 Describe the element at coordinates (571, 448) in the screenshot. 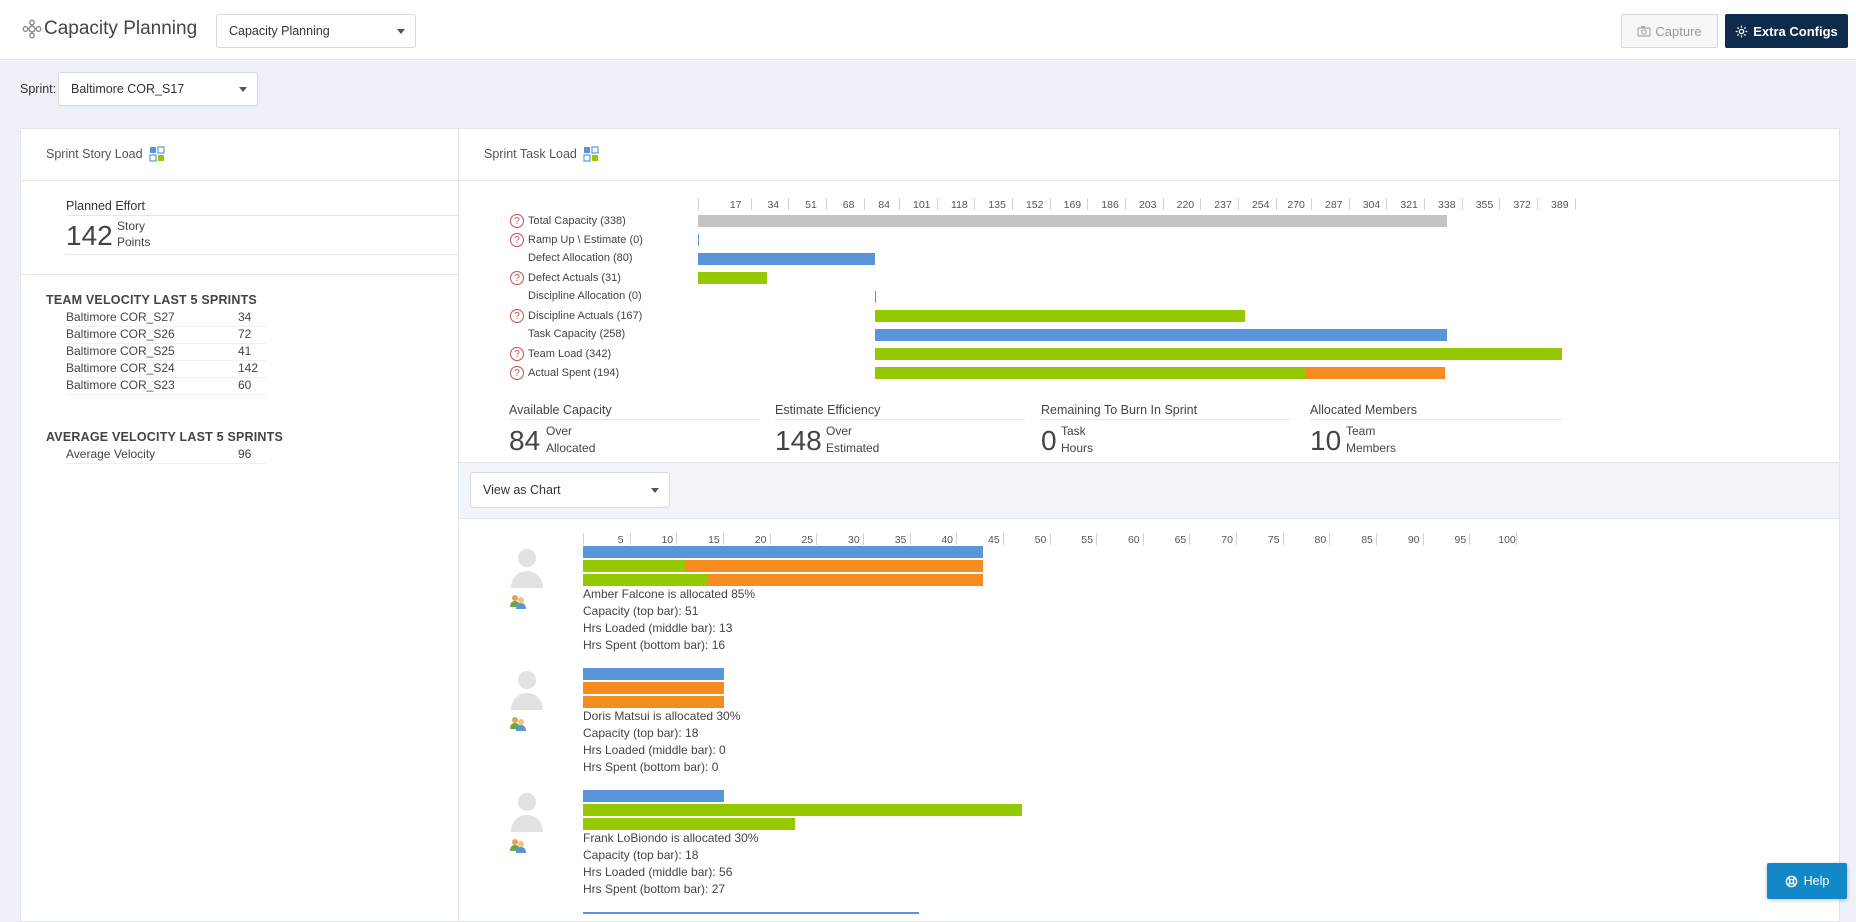

I see `stat-caption-line-2: Allocated` at that location.